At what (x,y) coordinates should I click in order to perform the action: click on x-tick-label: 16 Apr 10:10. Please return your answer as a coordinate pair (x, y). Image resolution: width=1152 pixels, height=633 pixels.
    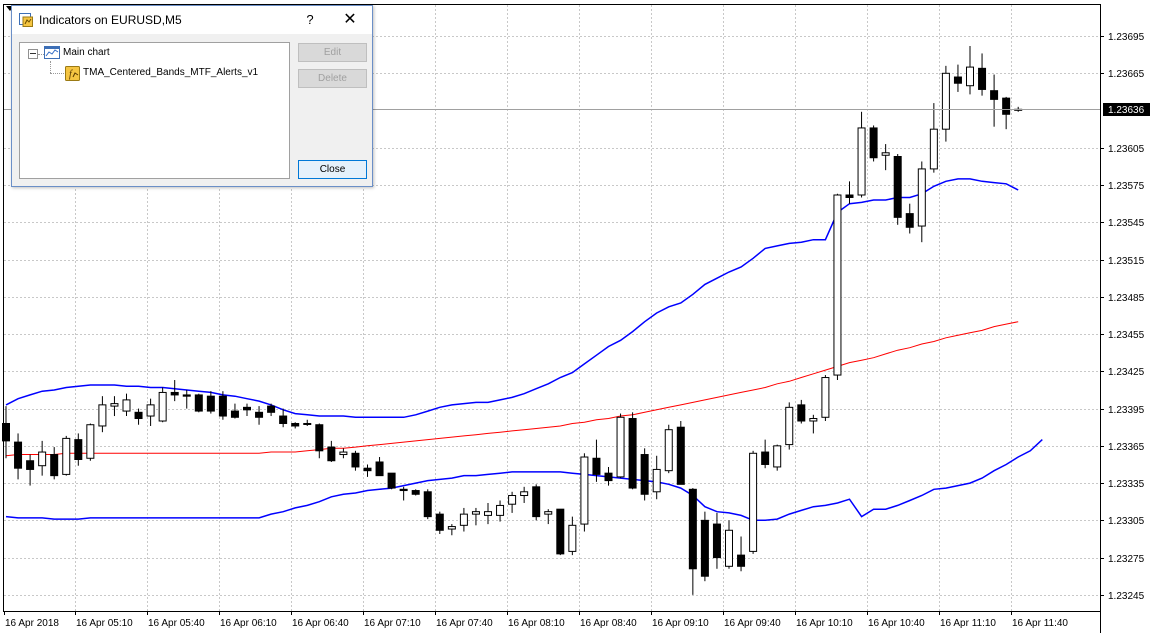
    Looking at the image, I should click on (824, 623).